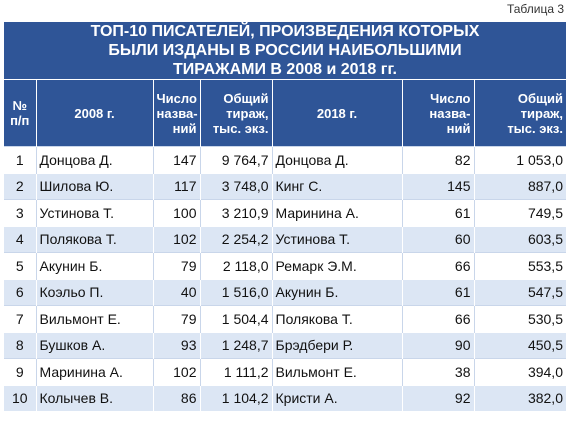 The width and height of the screenshot is (570, 447). I want to click on cell-number: 3, so click(20, 212).